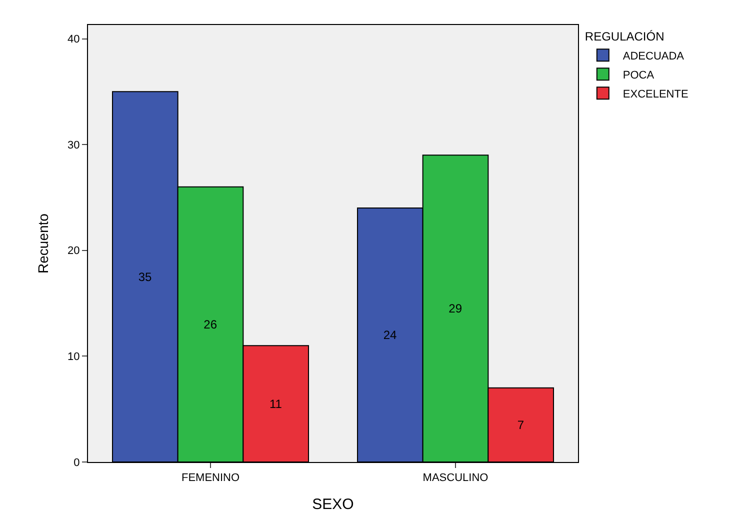 The height and width of the screenshot is (530, 740). I want to click on y-tick-label: 10, so click(74, 357).